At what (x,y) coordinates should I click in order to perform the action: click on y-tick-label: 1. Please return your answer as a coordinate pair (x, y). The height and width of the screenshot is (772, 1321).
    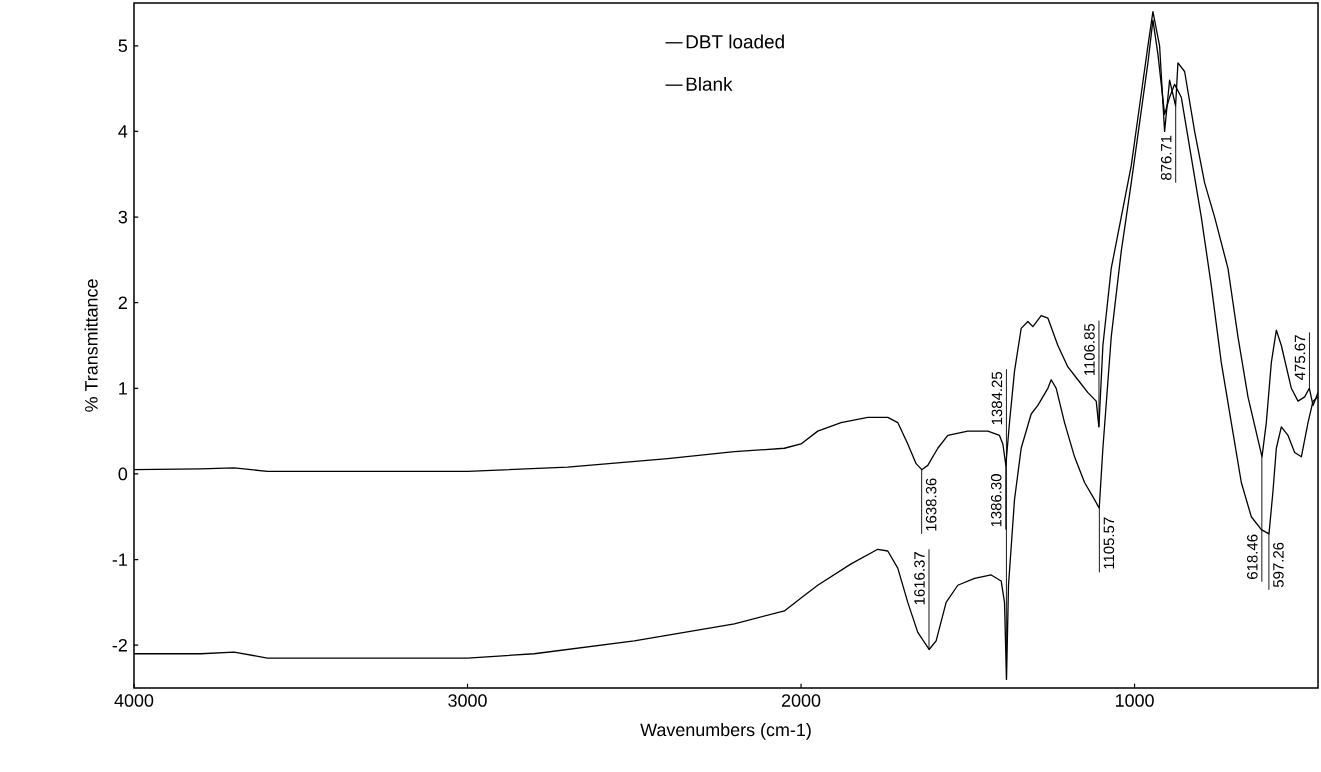
    Looking at the image, I should click on (123, 388).